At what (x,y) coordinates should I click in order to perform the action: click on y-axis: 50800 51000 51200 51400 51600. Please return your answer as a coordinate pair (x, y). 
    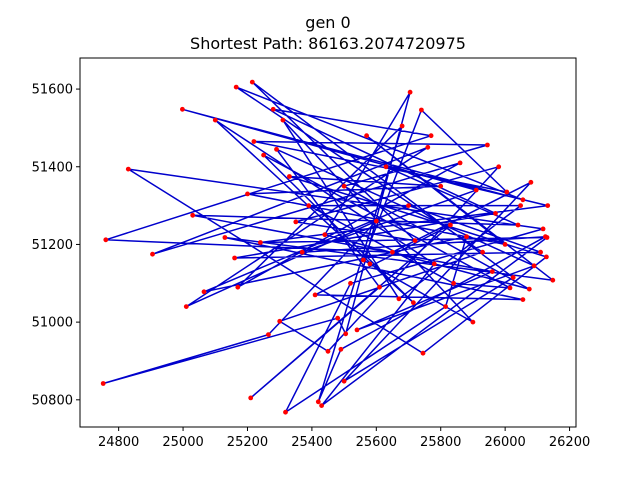
    Looking at the image, I should click on (56, 245).